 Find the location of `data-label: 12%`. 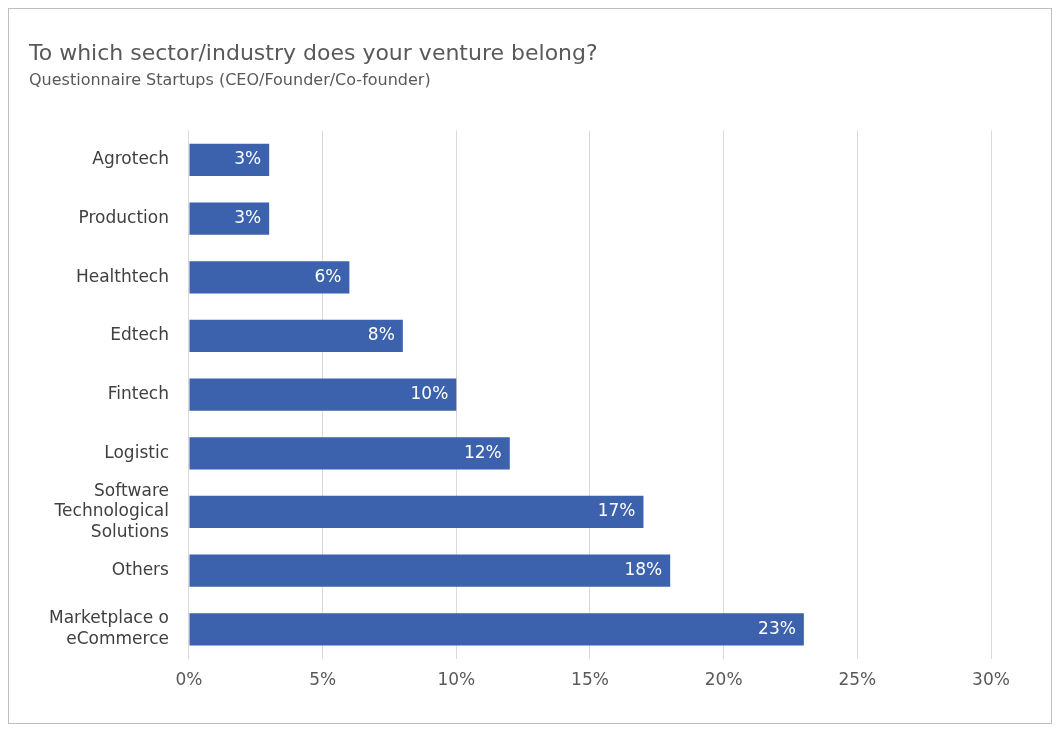

data-label: 12% is located at coordinates (482, 451).